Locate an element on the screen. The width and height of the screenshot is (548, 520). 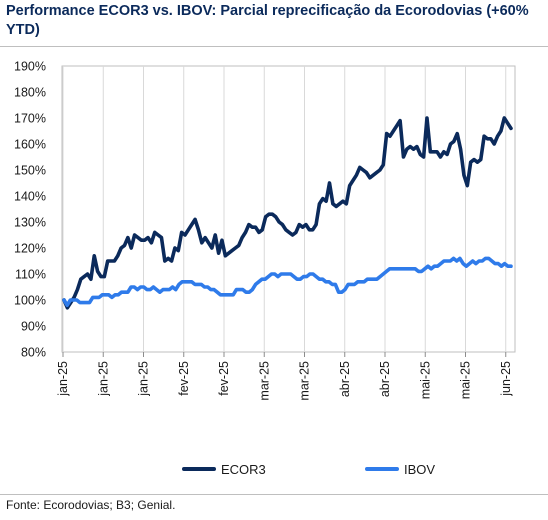
legend-label-ecor3: ECOR3 is located at coordinates (243, 469).